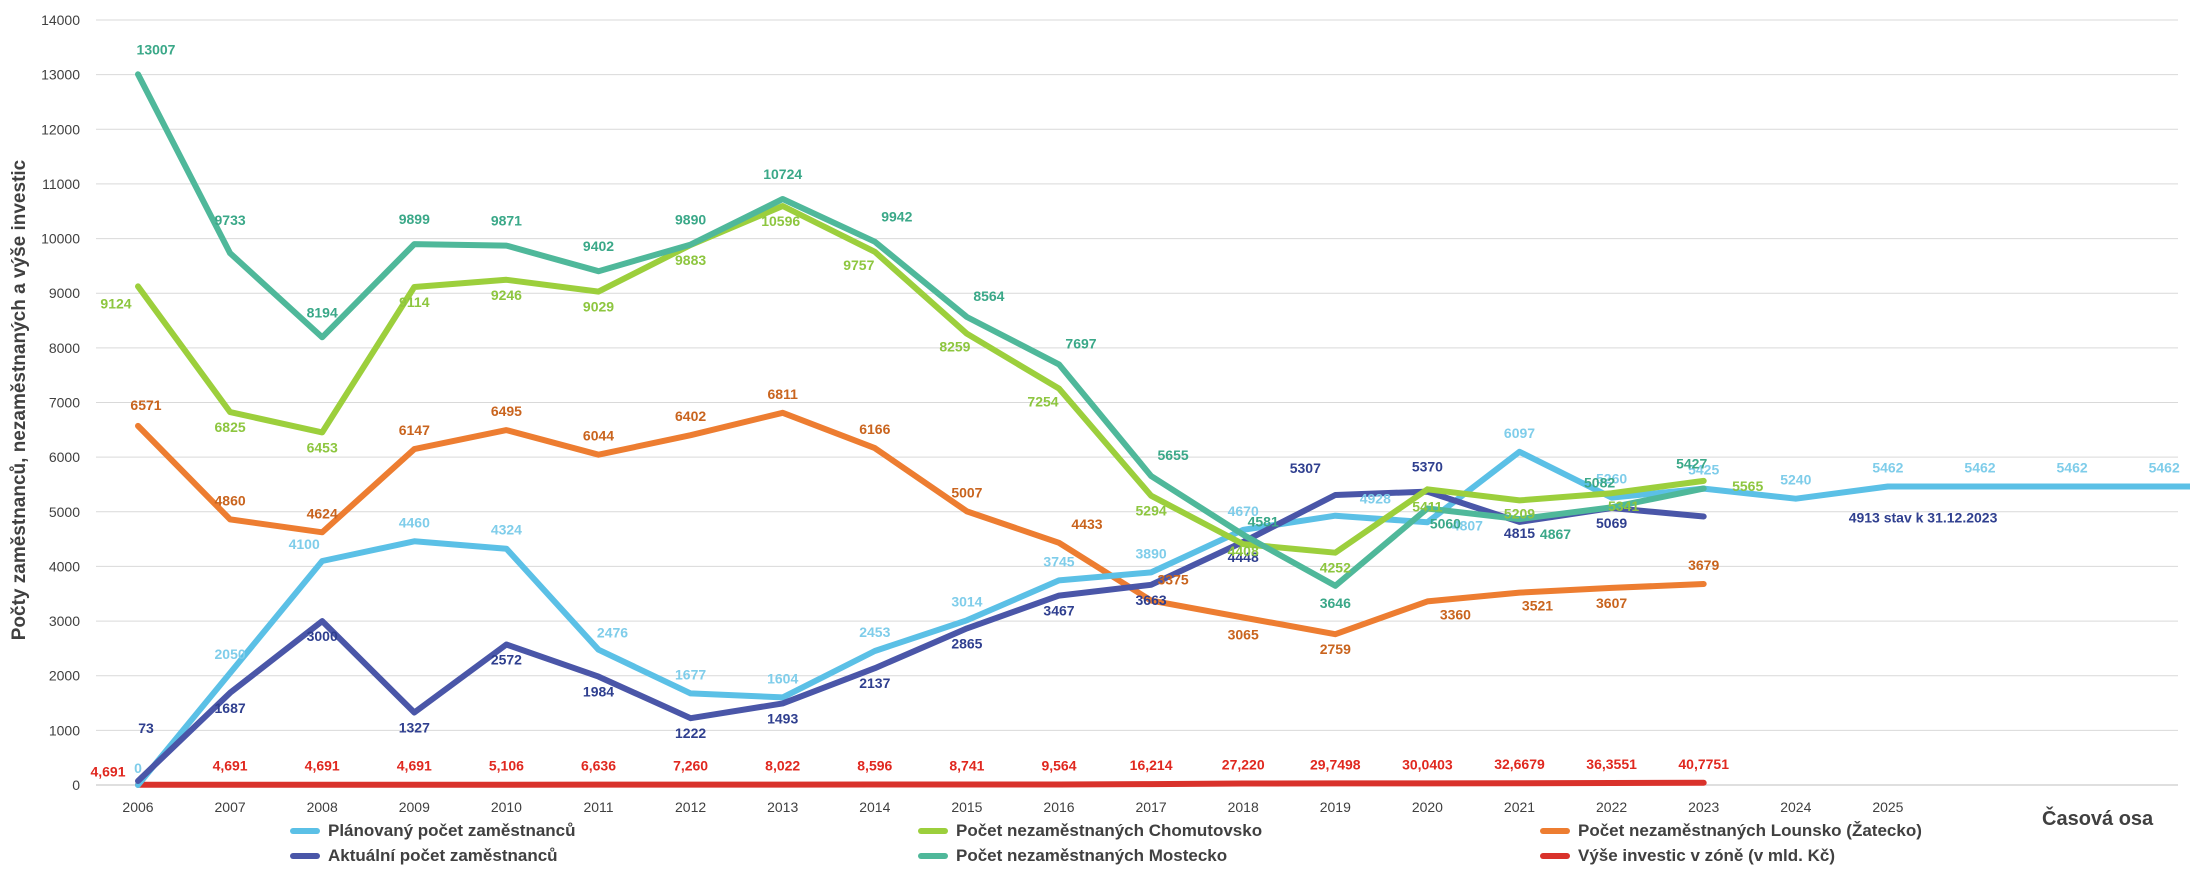 The image size is (2190, 869). What do you see at coordinates (1731, 831) in the screenshot?
I see `legend-item-lounsko: Počet nezaměstnaných Lounsko (Žatecko)` at bounding box center [1731, 831].